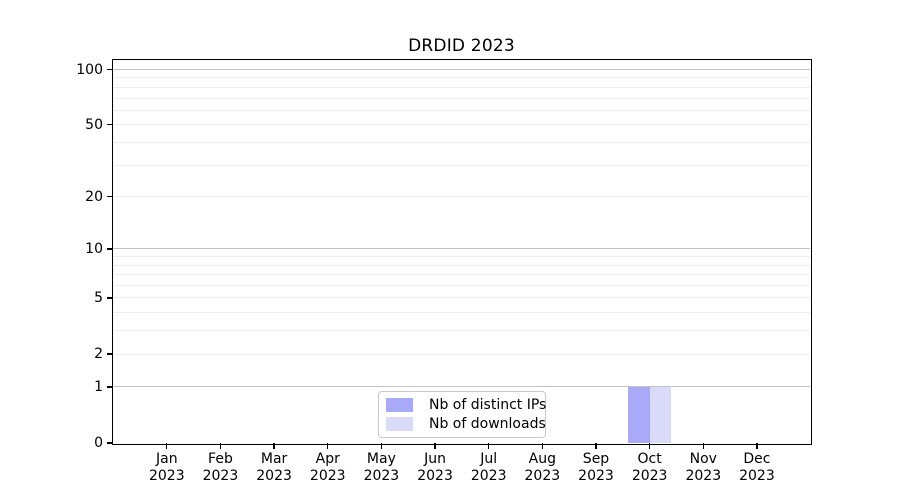  I want to click on x-tick-month: Jan, so click(166, 459).